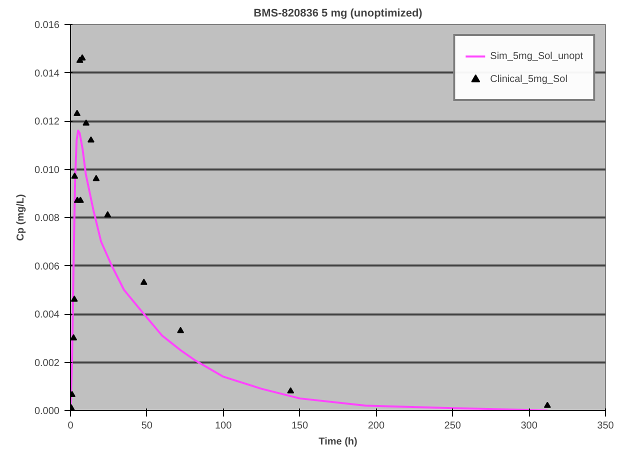 The width and height of the screenshot is (637, 455). I want to click on y-tick-label: 0.016, so click(47, 25).